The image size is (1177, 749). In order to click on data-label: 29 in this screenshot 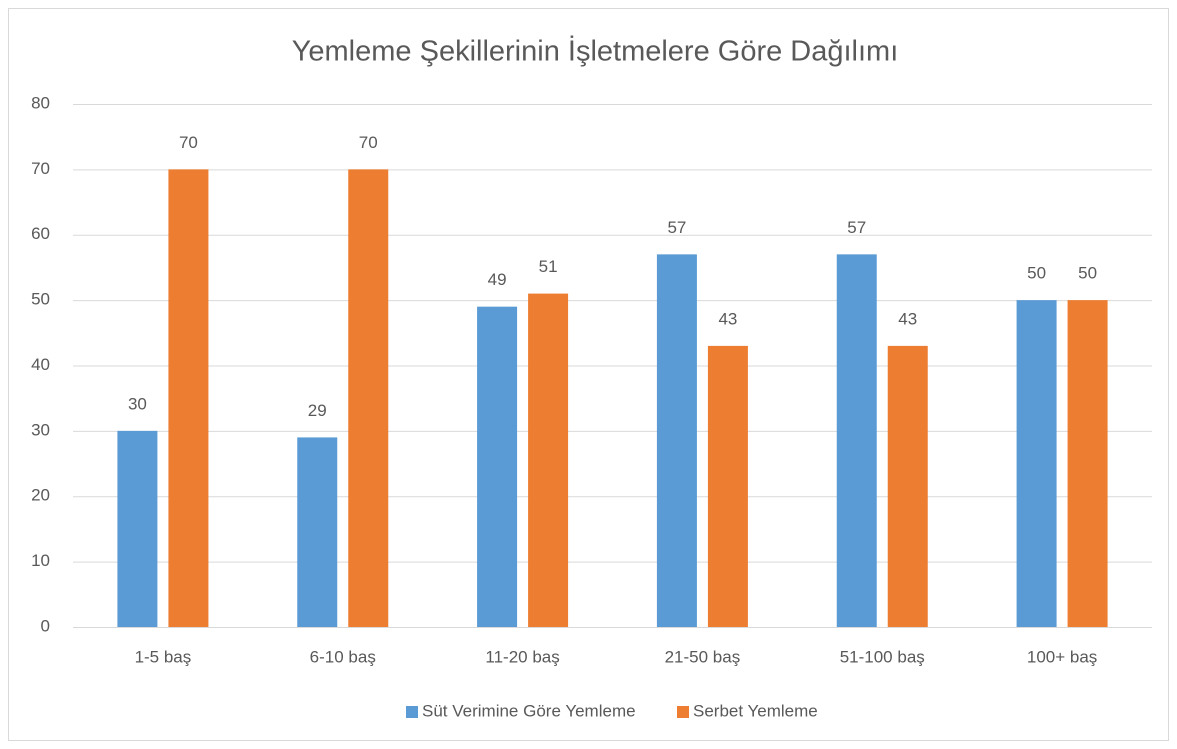, I will do `click(317, 410)`.